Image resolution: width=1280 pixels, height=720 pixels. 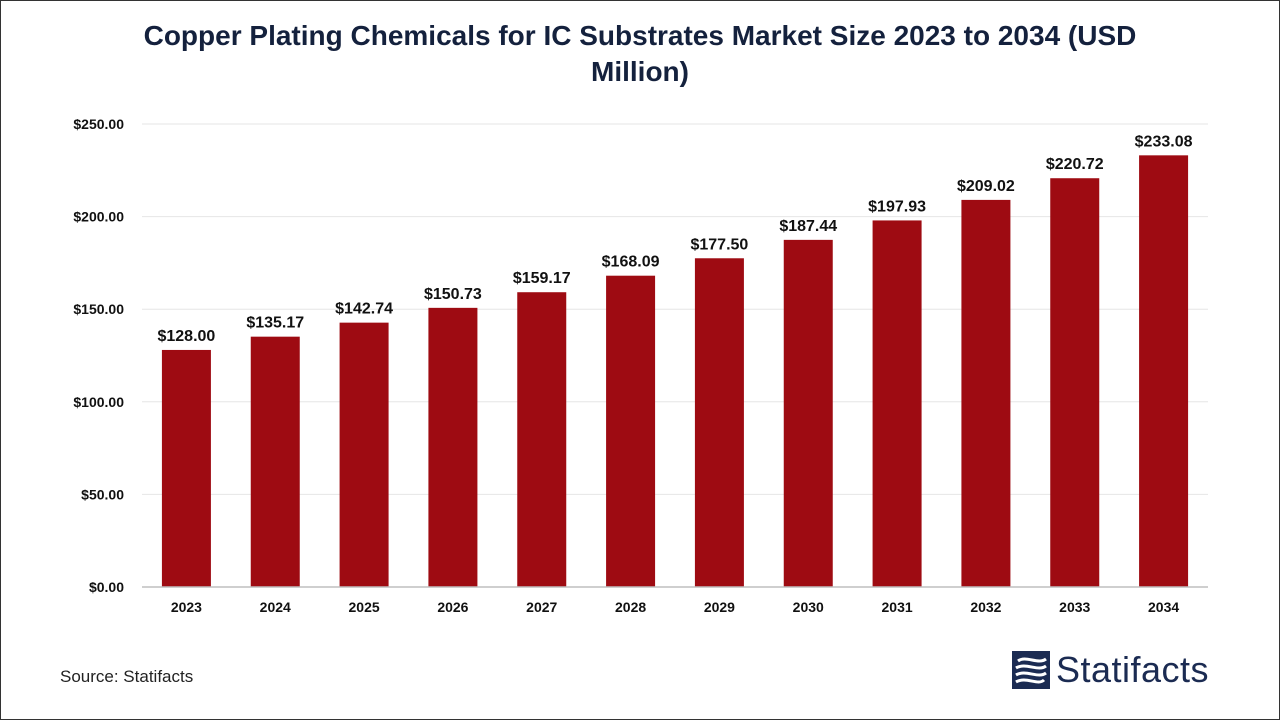 What do you see at coordinates (364, 607) in the screenshot?
I see `x-tick-label: 2025` at bounding box center [364, 607].